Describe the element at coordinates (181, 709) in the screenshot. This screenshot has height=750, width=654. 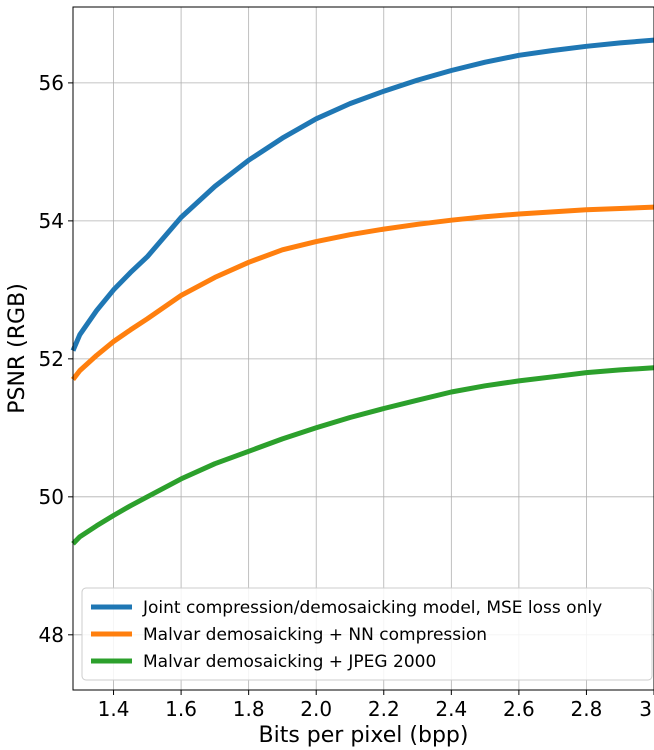
I see `x-tick-label: 1.6` at that location.